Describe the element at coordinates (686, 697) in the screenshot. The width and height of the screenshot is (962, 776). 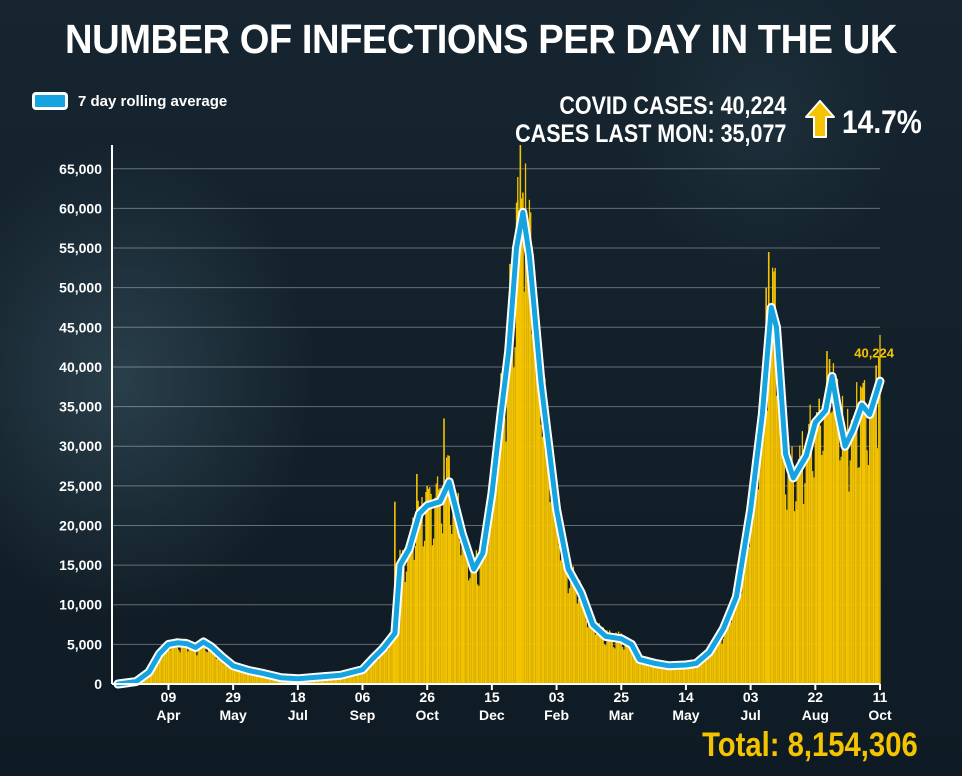
I see `x-tick-day: 14` at that location.